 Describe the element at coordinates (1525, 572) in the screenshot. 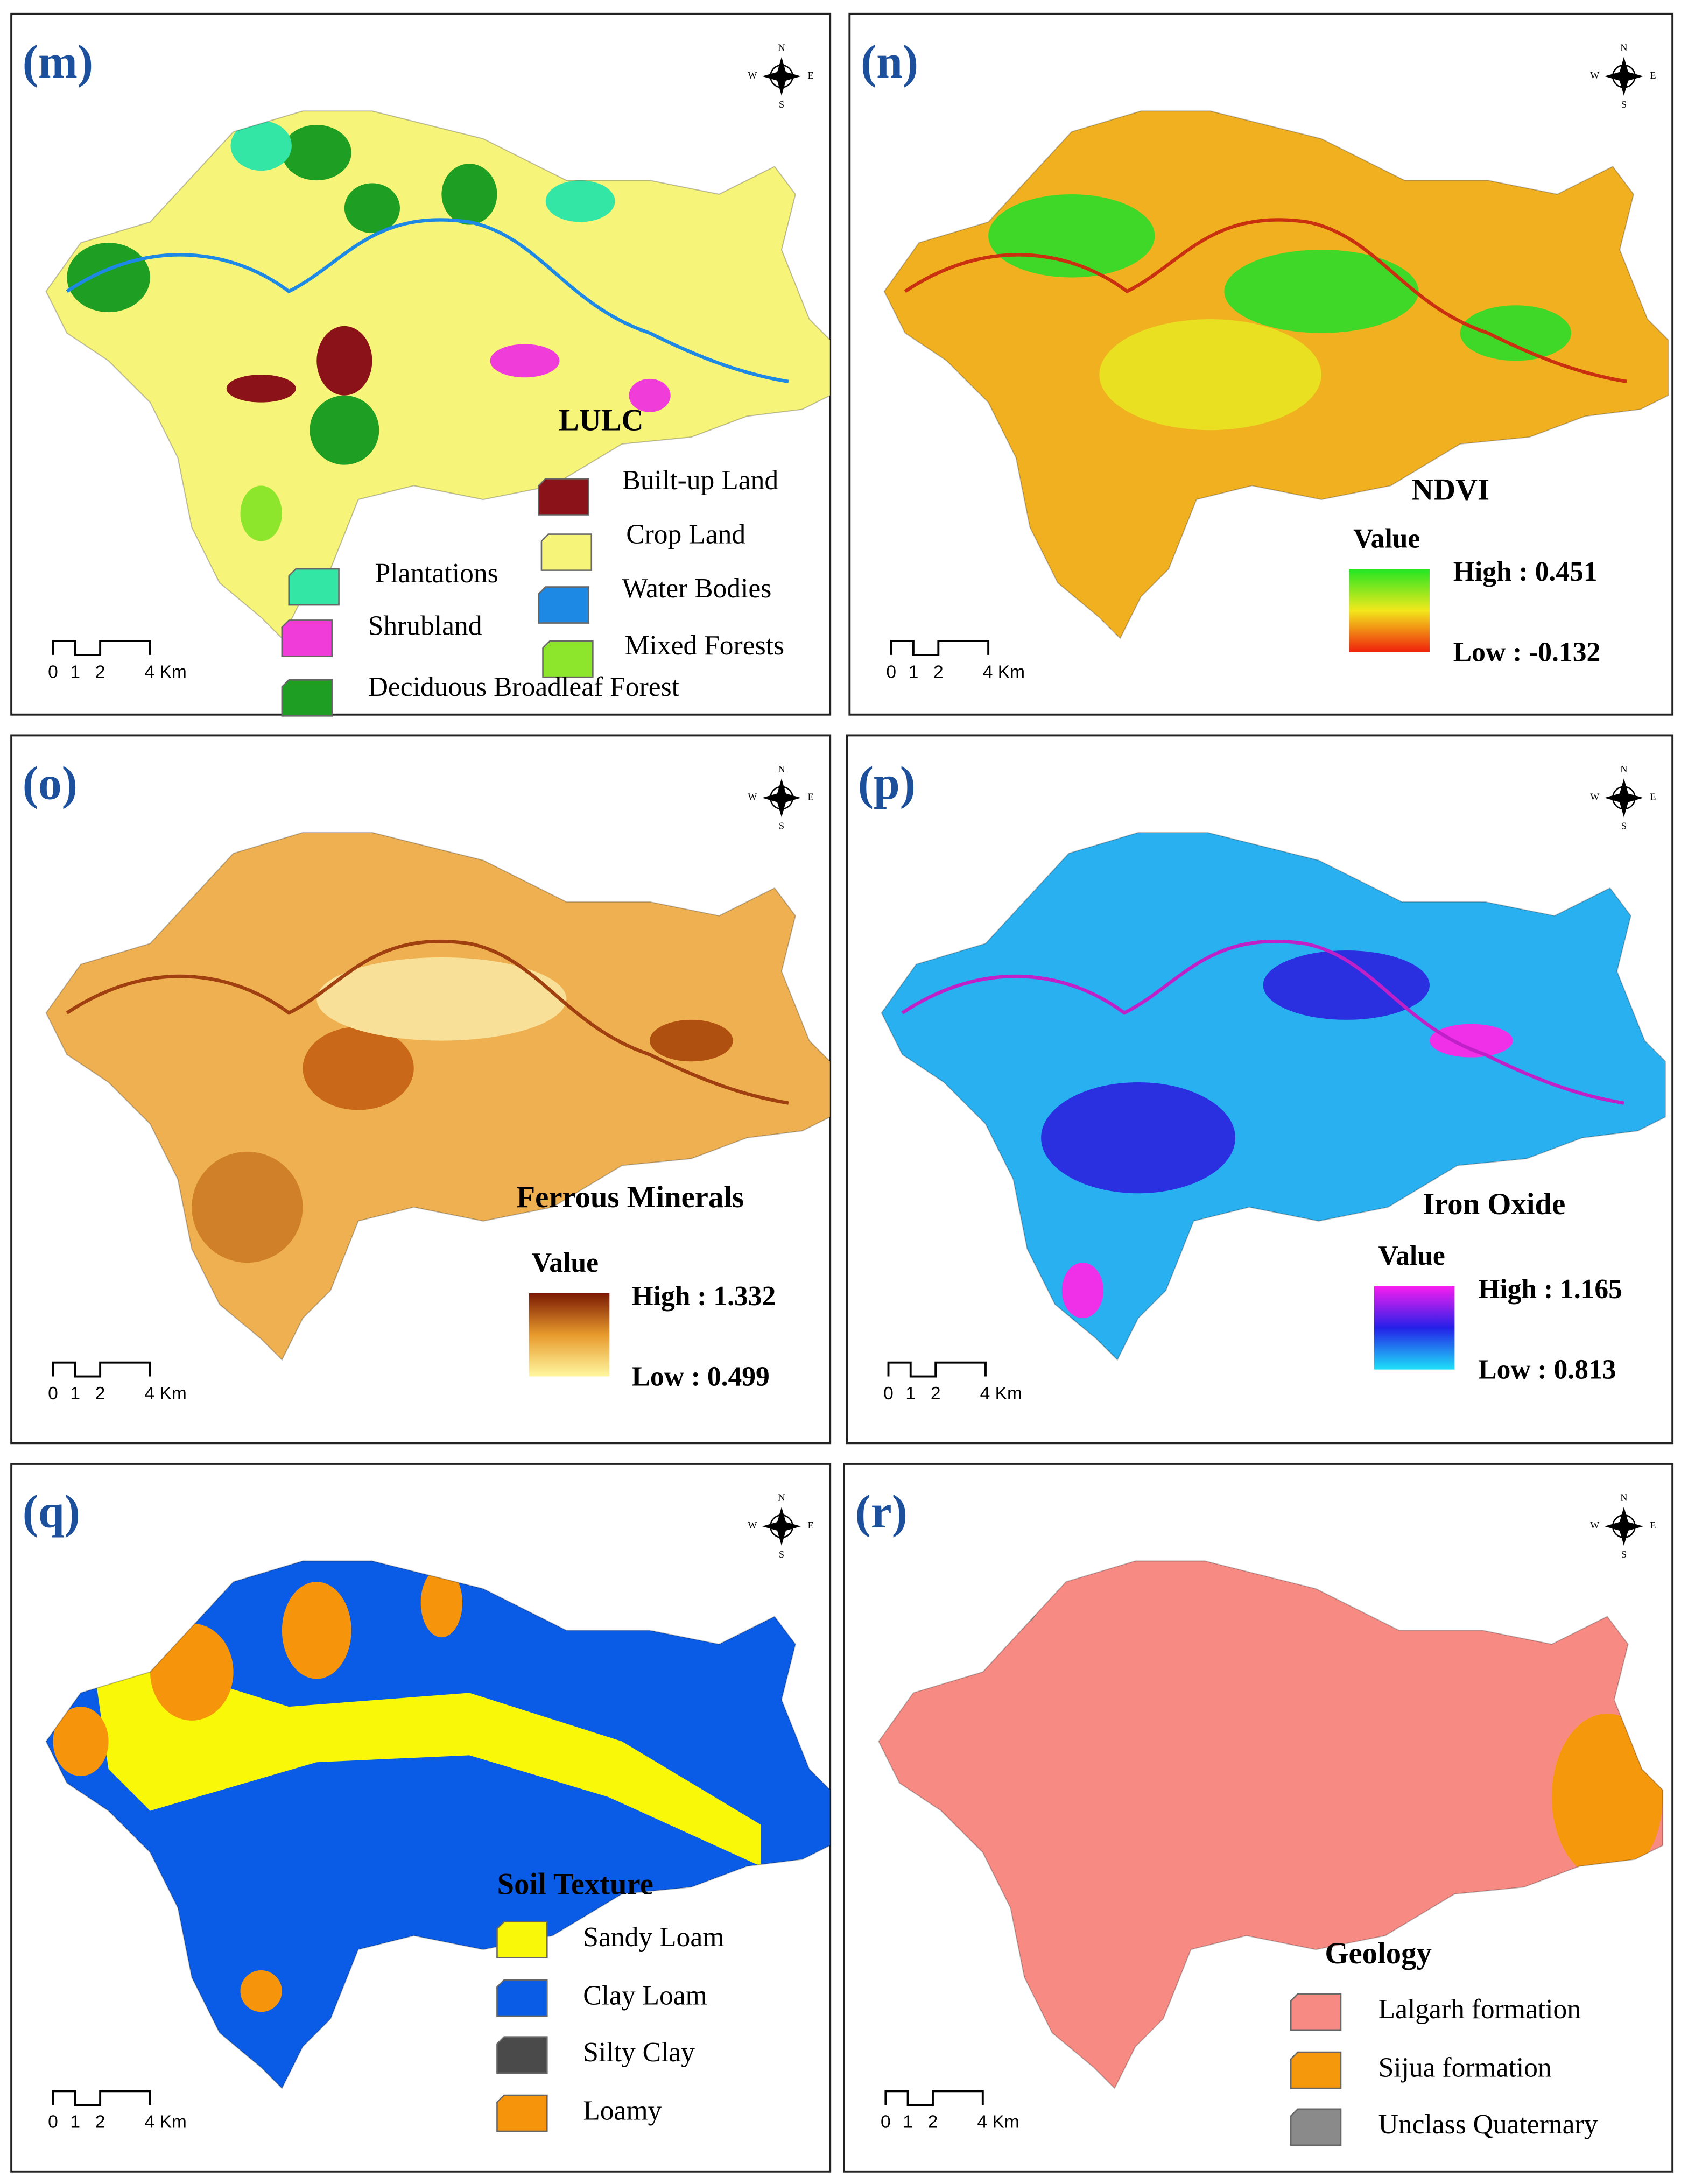

I see `legend-high: High : 0.451` at that location.